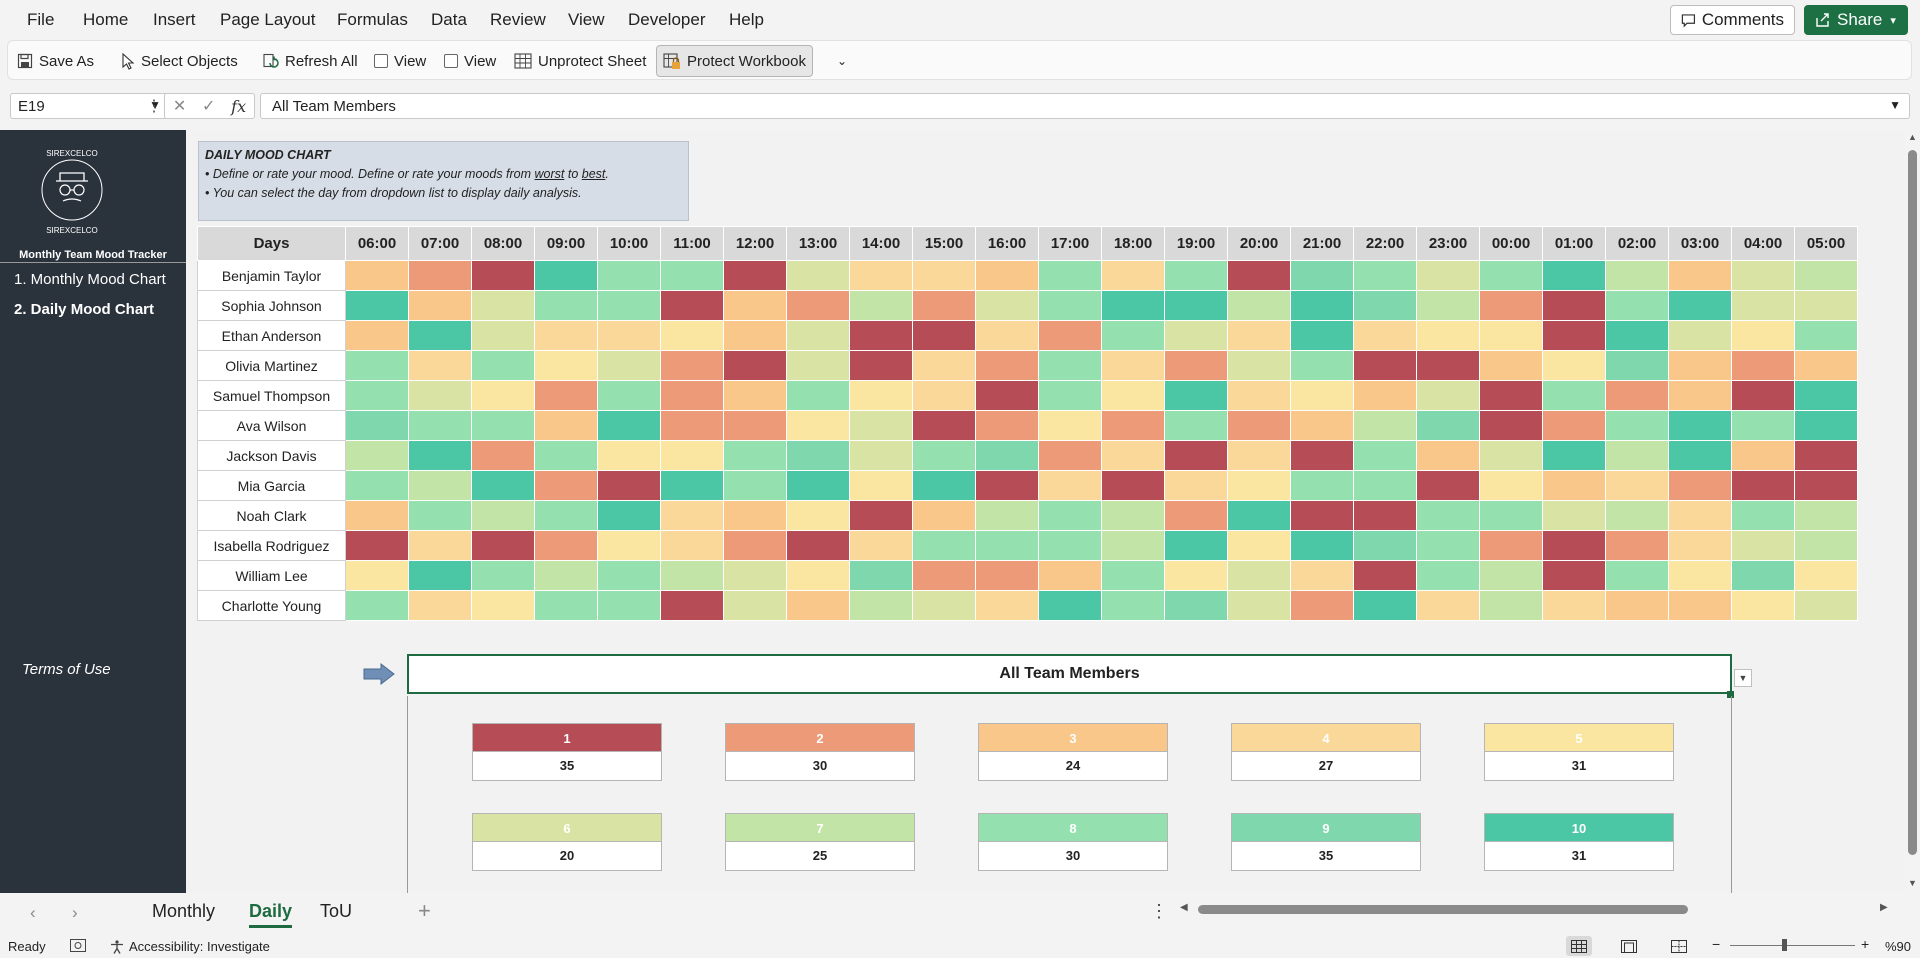 The height and width of the screenshot is (958, 1920). I want to click on confirm-icon: ✓, so click(209, 106).